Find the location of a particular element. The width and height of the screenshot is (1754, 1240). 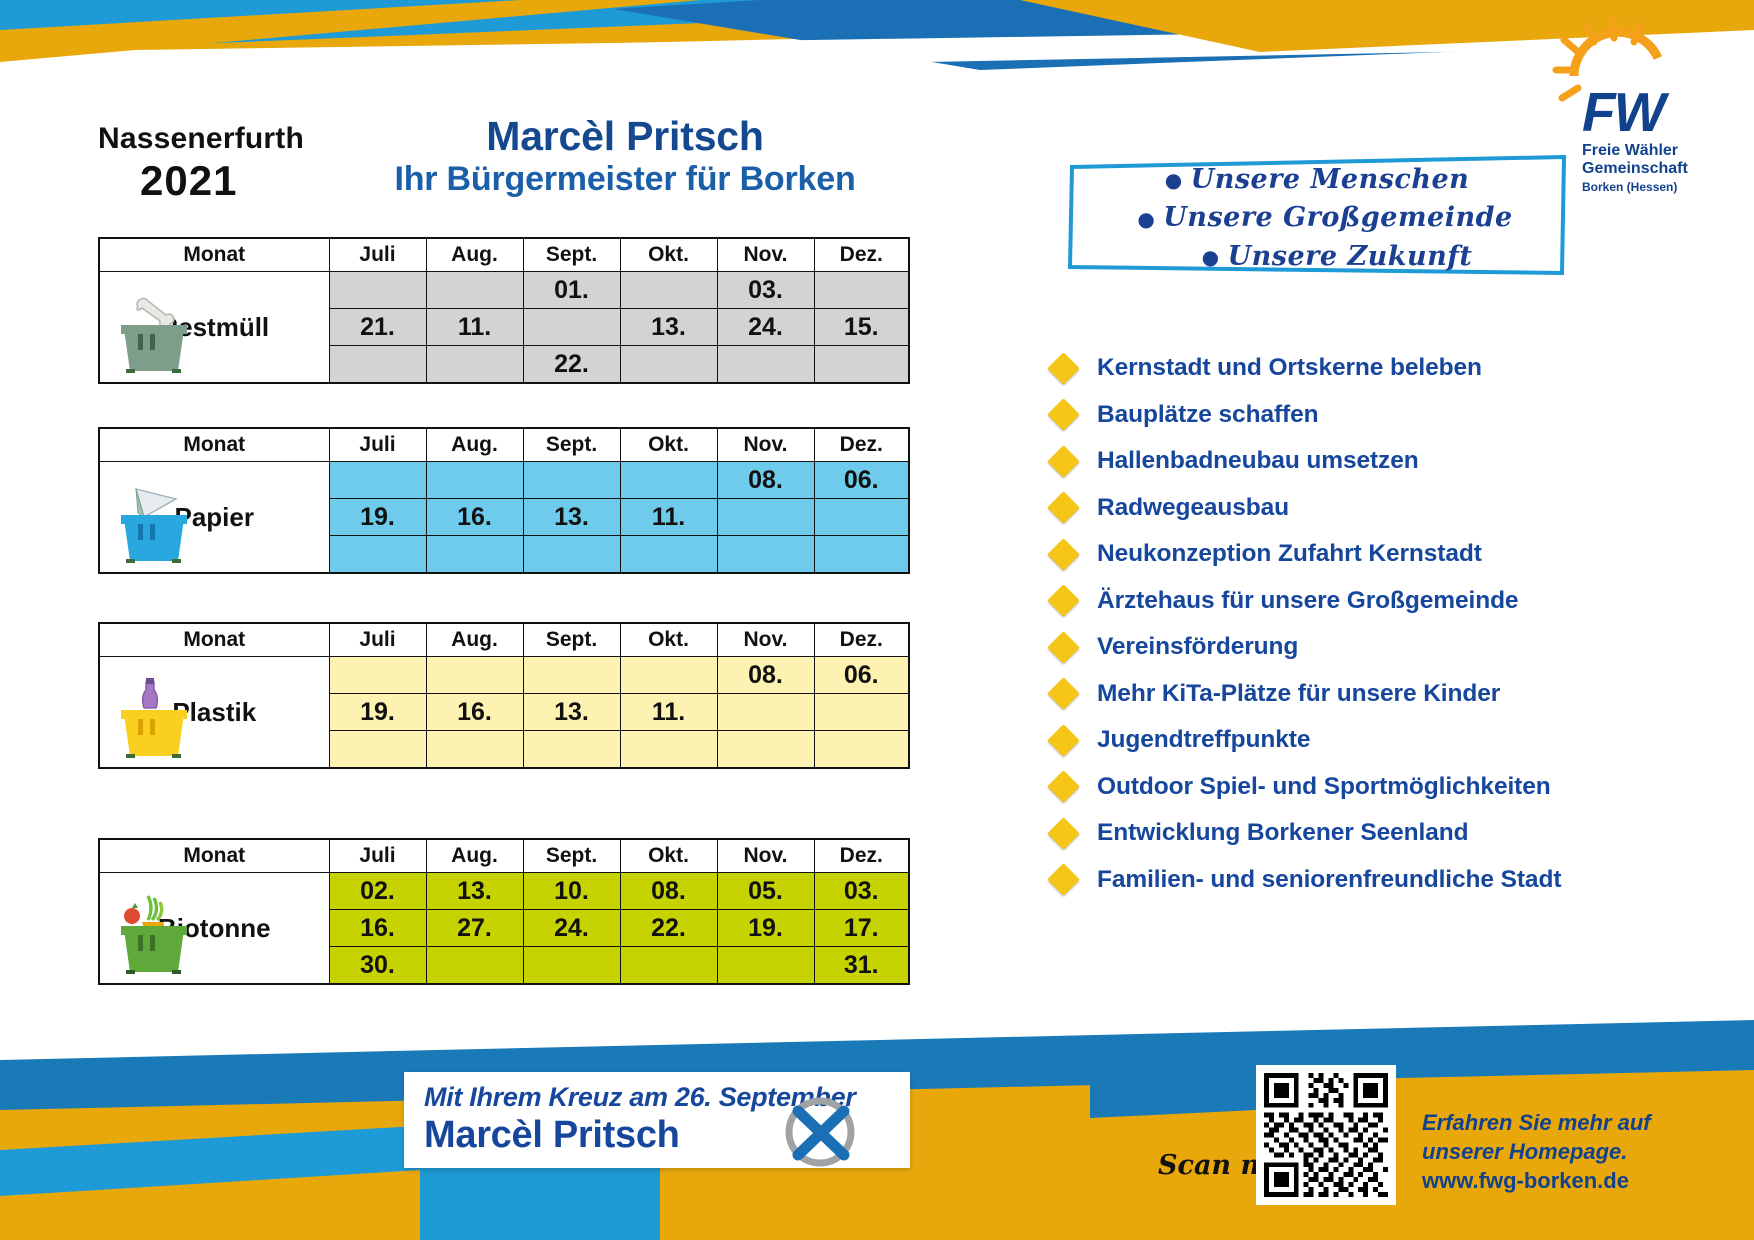

point-text: Neukonzeption Zufahrt Kernstadt is located at coordinates (1289, 554).